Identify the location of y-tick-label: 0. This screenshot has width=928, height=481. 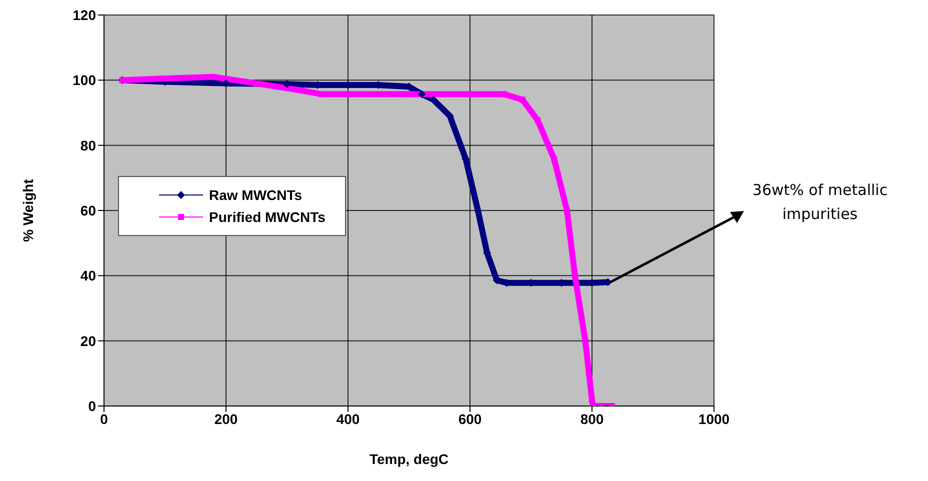
(92, 406).